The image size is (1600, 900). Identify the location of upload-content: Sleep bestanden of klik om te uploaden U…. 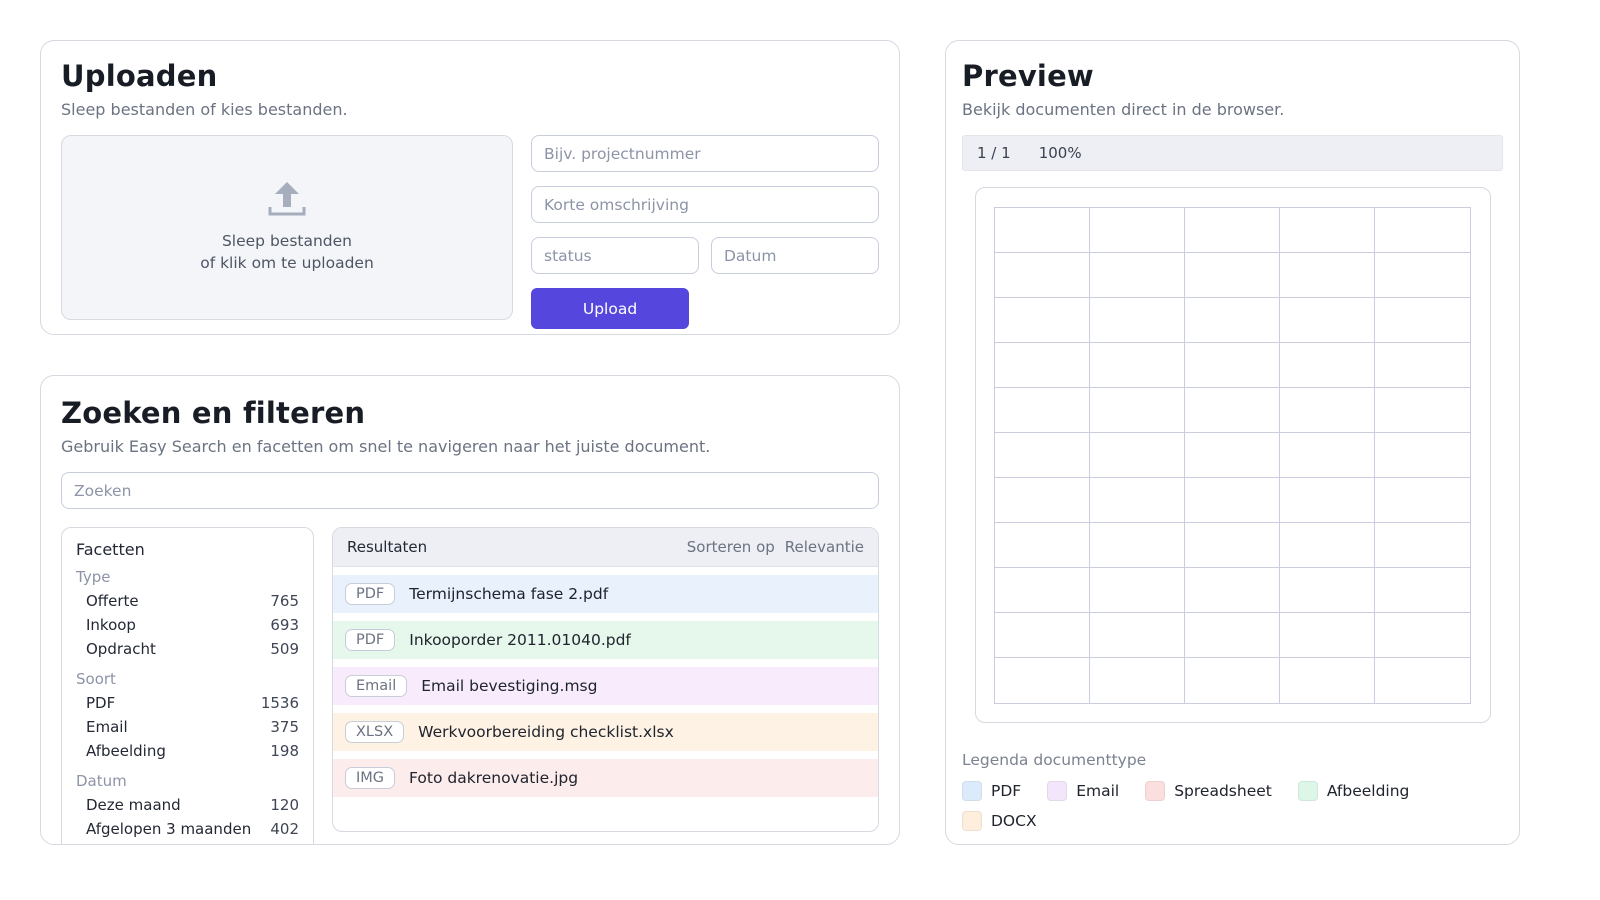
(470, 232).